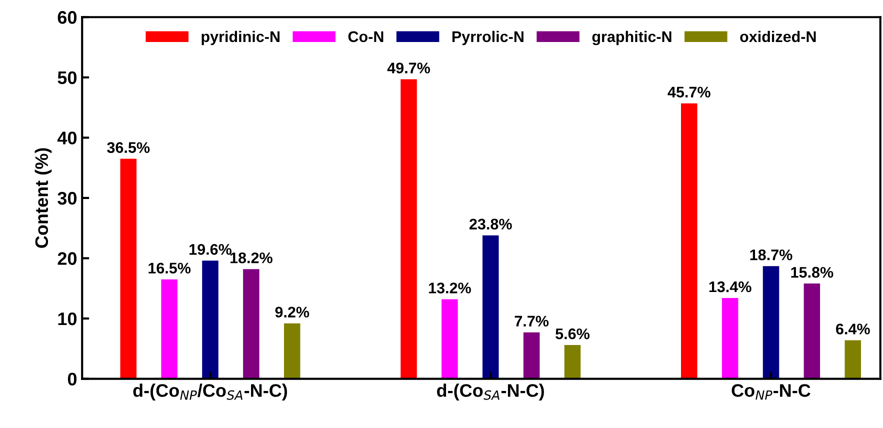  I want to click on y-axis-title: Content (%), so click(43, 198).